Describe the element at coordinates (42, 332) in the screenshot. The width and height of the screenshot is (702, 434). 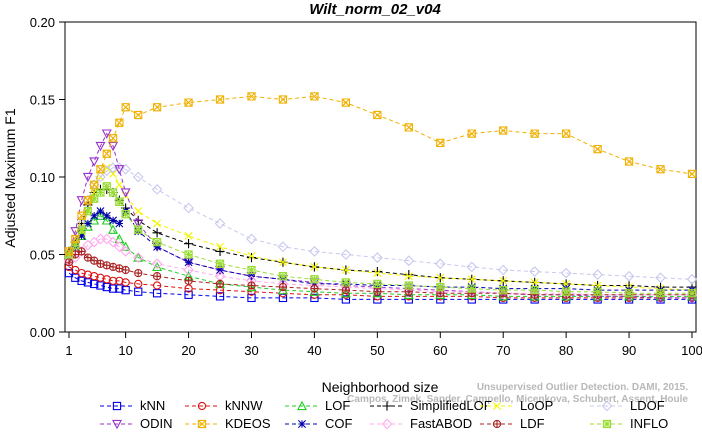
I see `y-tick-label: 0.00` at that location.